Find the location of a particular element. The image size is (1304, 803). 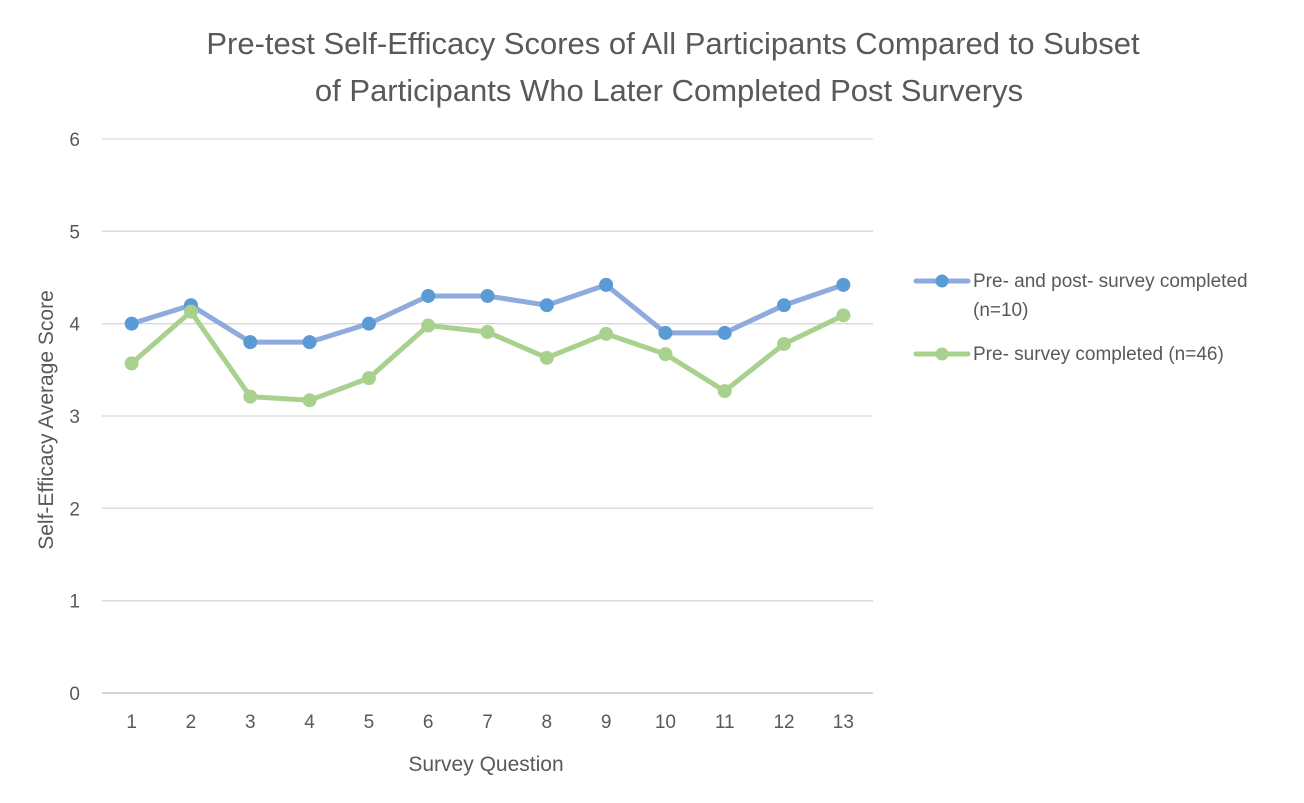

legend-item-1: Pre- and post- survey completed (n=10) is located at coordinates (1080, 296).